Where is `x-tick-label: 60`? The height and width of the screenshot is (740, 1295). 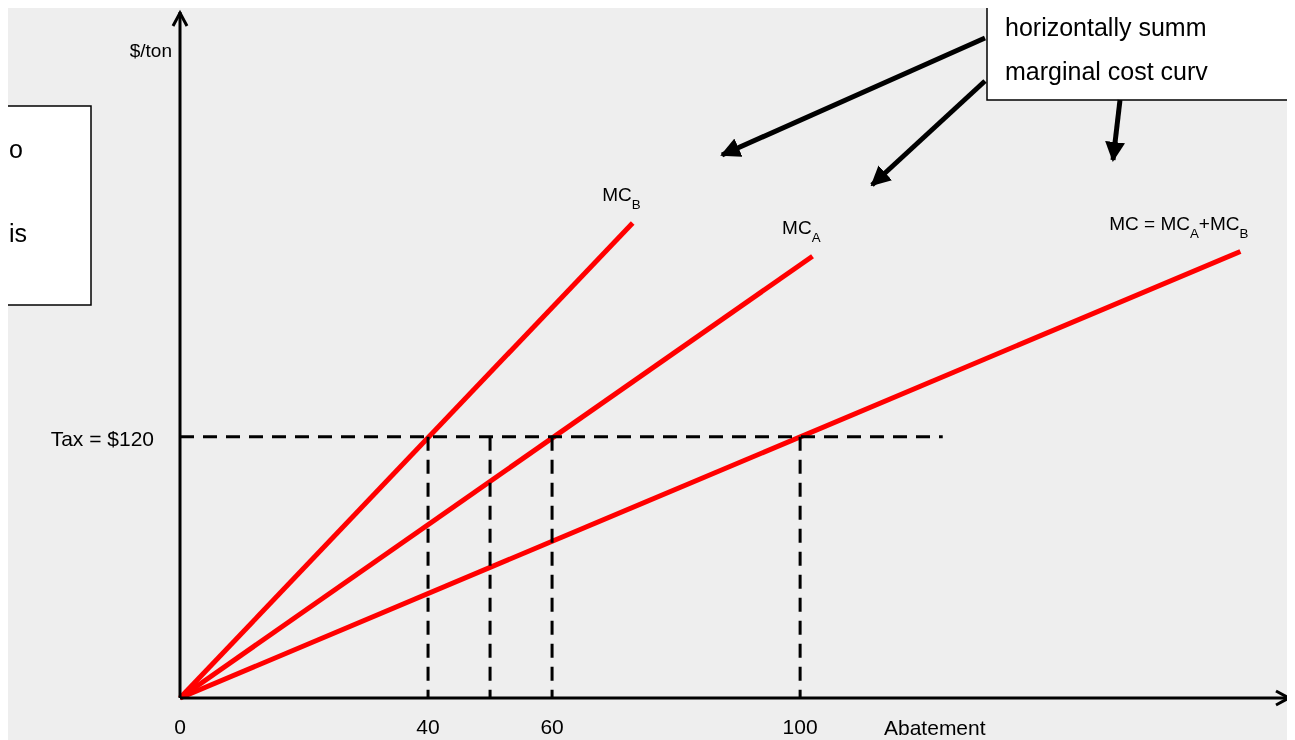
x-tick-label: 60 is located at coordinates (552, 726).